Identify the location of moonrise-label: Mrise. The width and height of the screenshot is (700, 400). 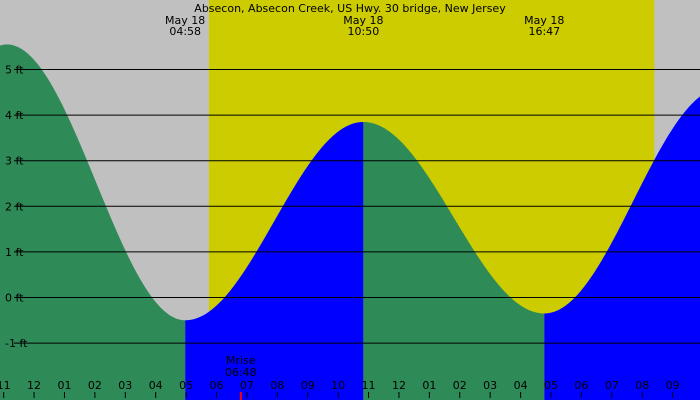
(241, 360).